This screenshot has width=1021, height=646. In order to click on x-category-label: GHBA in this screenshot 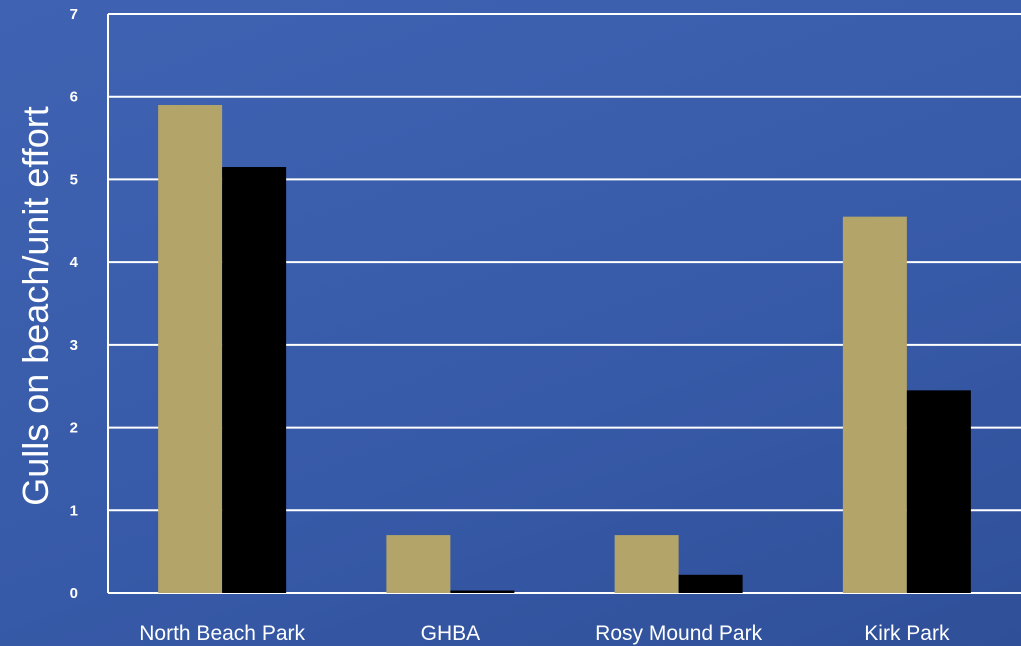, I will do `click(451, 633)`.